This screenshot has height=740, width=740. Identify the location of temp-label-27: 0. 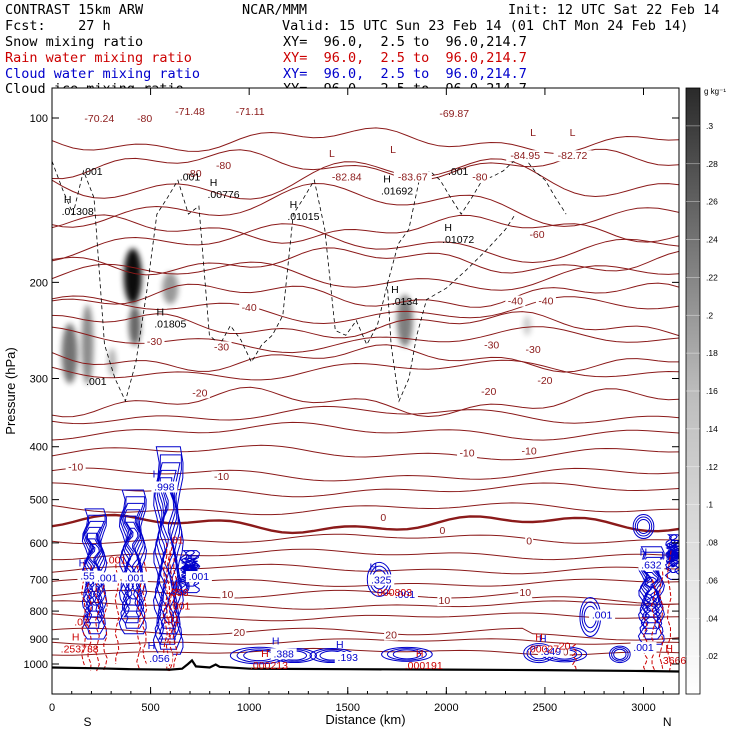
(383, 518).